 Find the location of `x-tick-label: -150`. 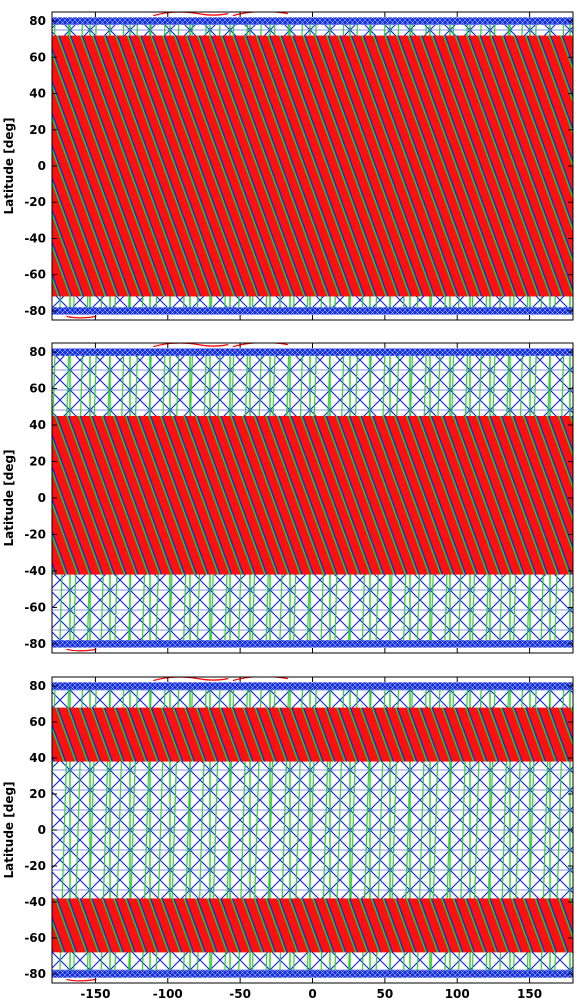

x-tick-label: -150 is located at coordinates (95, 993).